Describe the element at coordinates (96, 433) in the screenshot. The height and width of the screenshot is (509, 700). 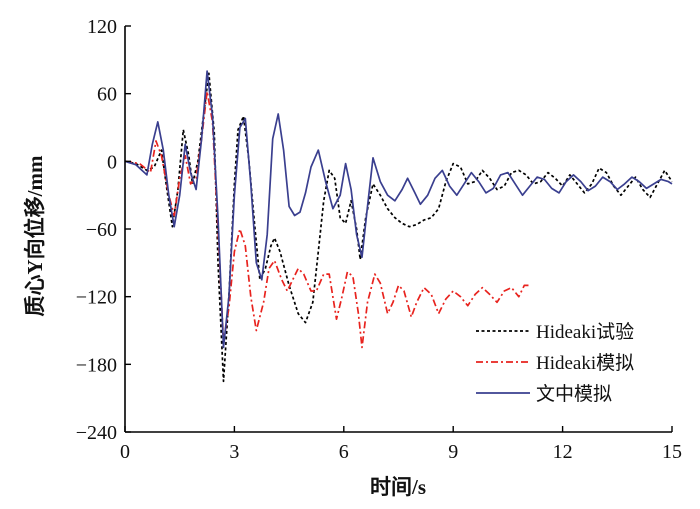
I see `y-tick-label: −240` at that location.